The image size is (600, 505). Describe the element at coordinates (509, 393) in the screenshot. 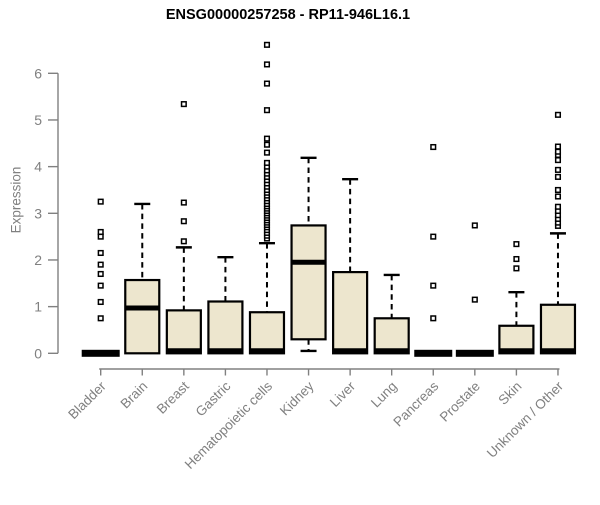

I see `x-tick-label: Skin` at that location.